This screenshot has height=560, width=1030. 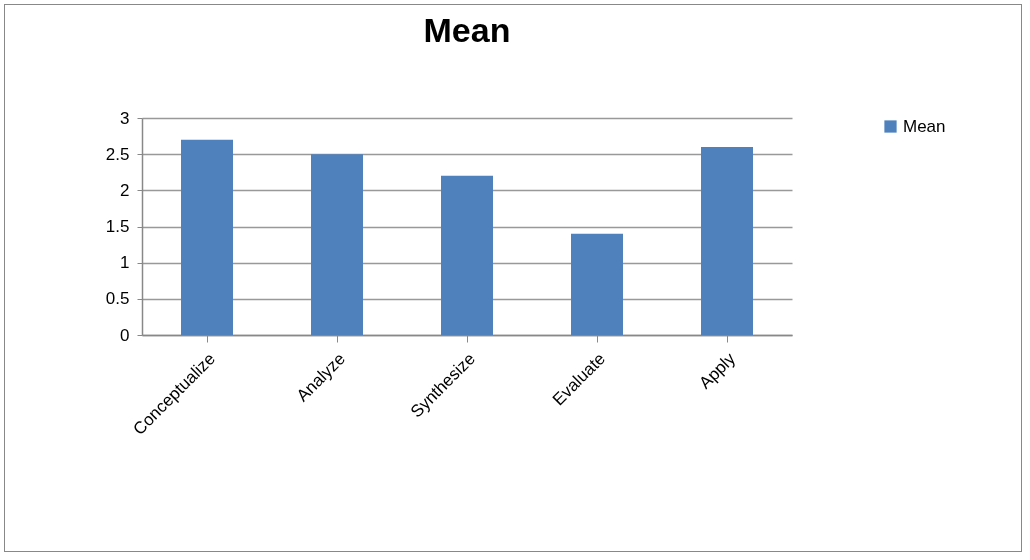 What do you see at coordinates (125, 263) in the screenshot?
I see `y-tick-label: 1` at bounding box center [125, 263].